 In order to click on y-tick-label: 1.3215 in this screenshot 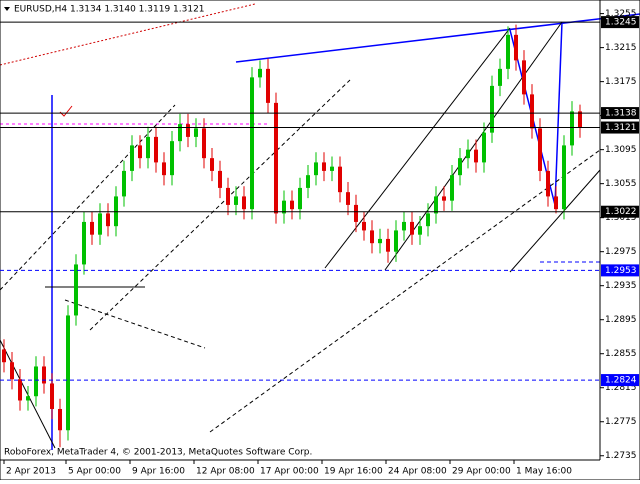, I will do `click(621, 48)`.